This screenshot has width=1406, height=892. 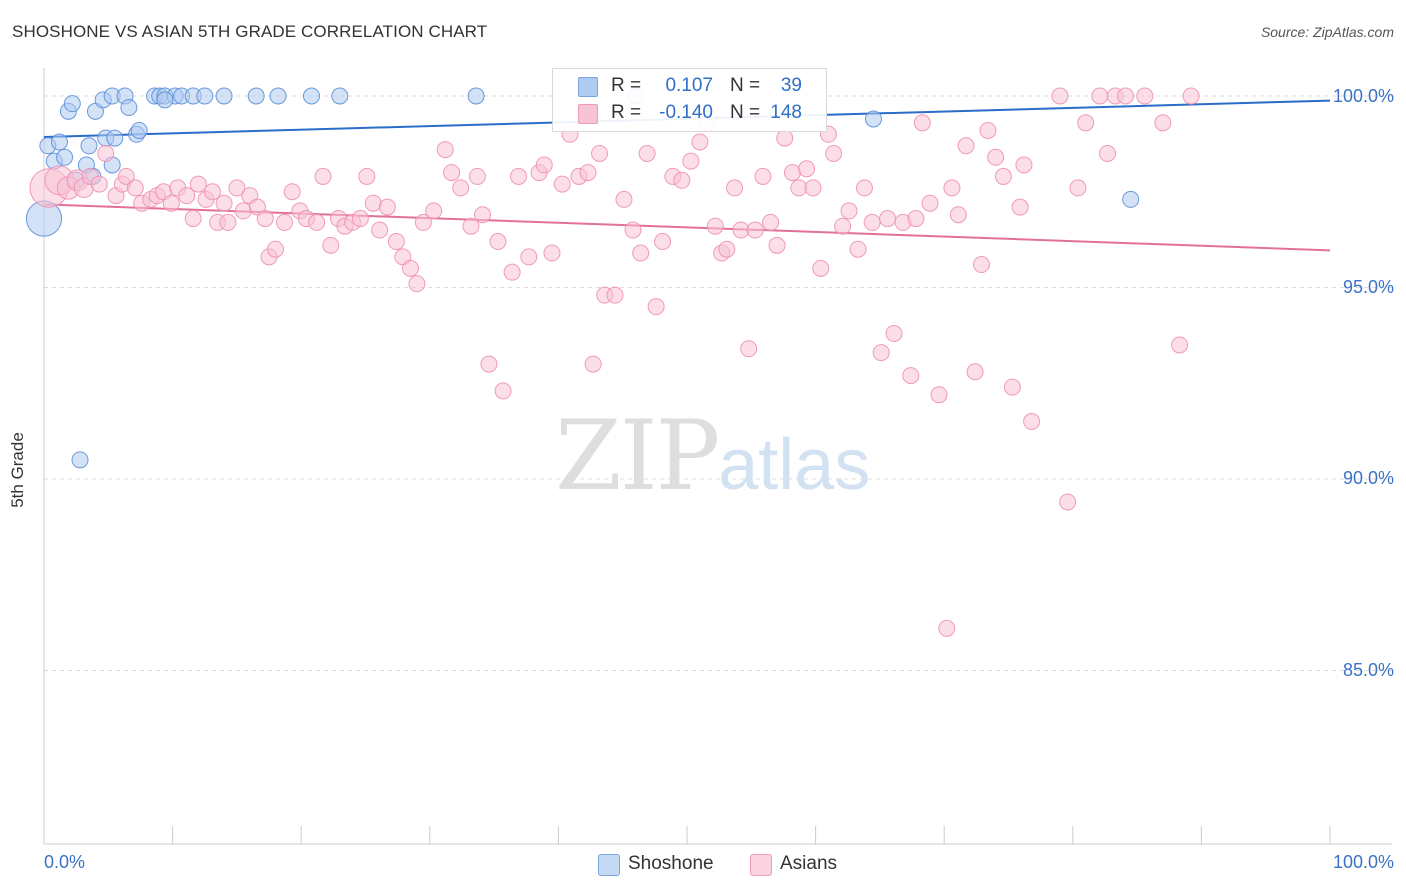 I want to click on x-tick-label: 0.0%, so click(x=65, y=862).